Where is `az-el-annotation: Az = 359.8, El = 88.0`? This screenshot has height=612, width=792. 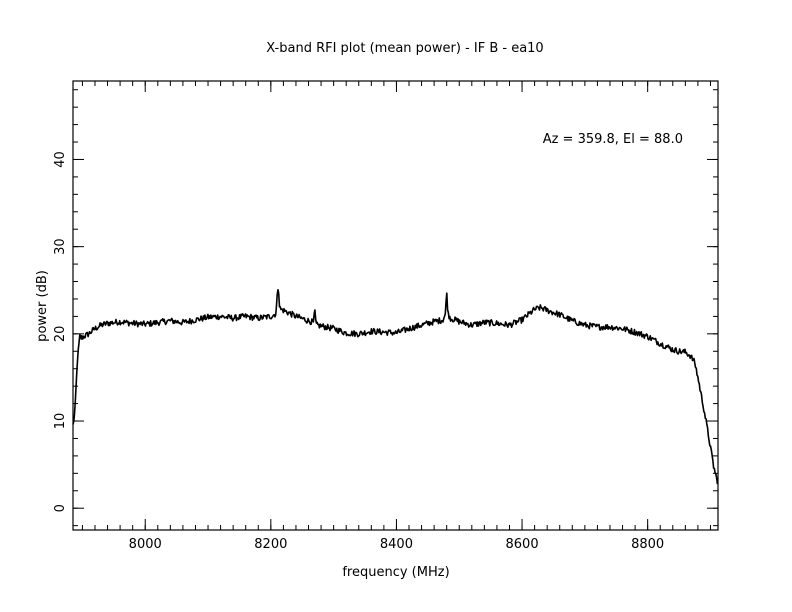
az-el-annotation: Az = 359.8, El = 88.0 is located at coordinates (613, 139).